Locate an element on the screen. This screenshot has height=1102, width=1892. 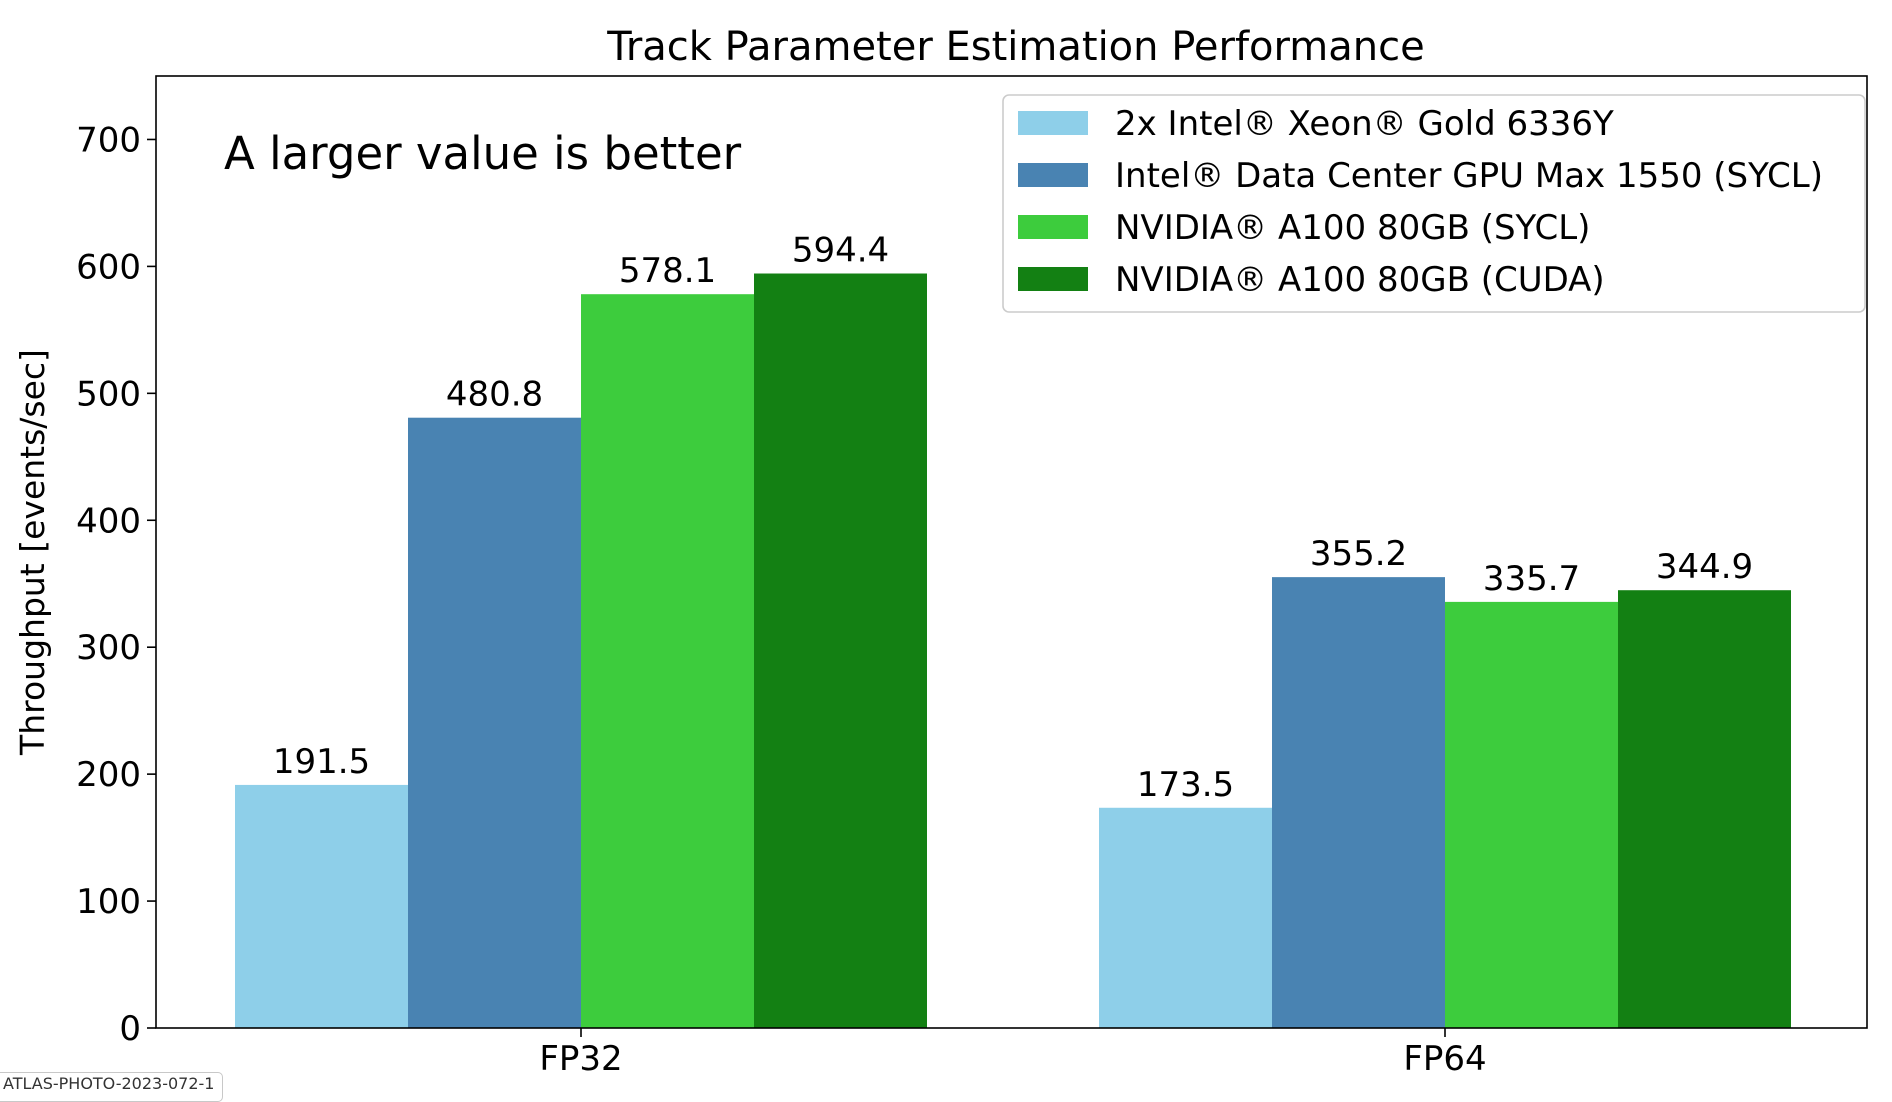
bar-value-label: 594.4 is located at coordinates (840, 251).